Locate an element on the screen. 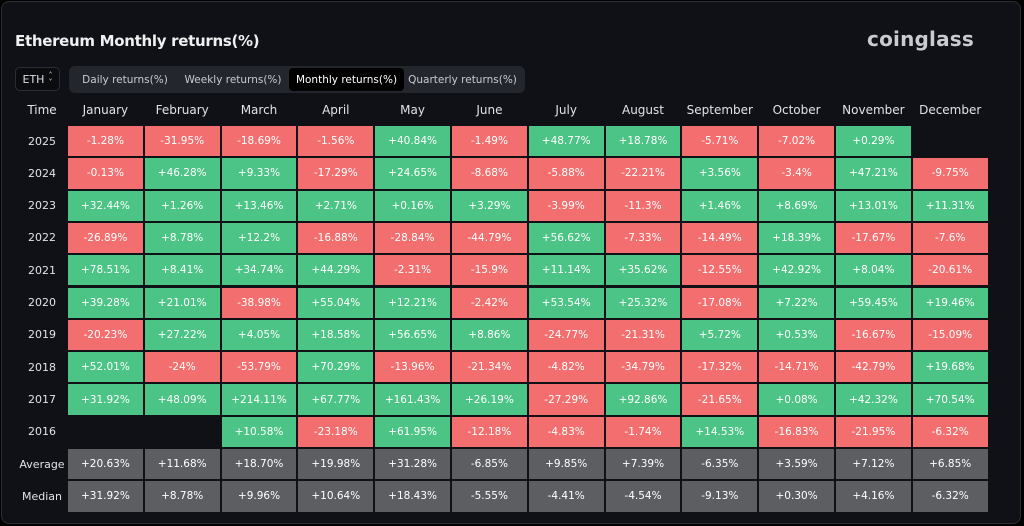  return-cell: -1.74% is located at coordinates (643, 431).